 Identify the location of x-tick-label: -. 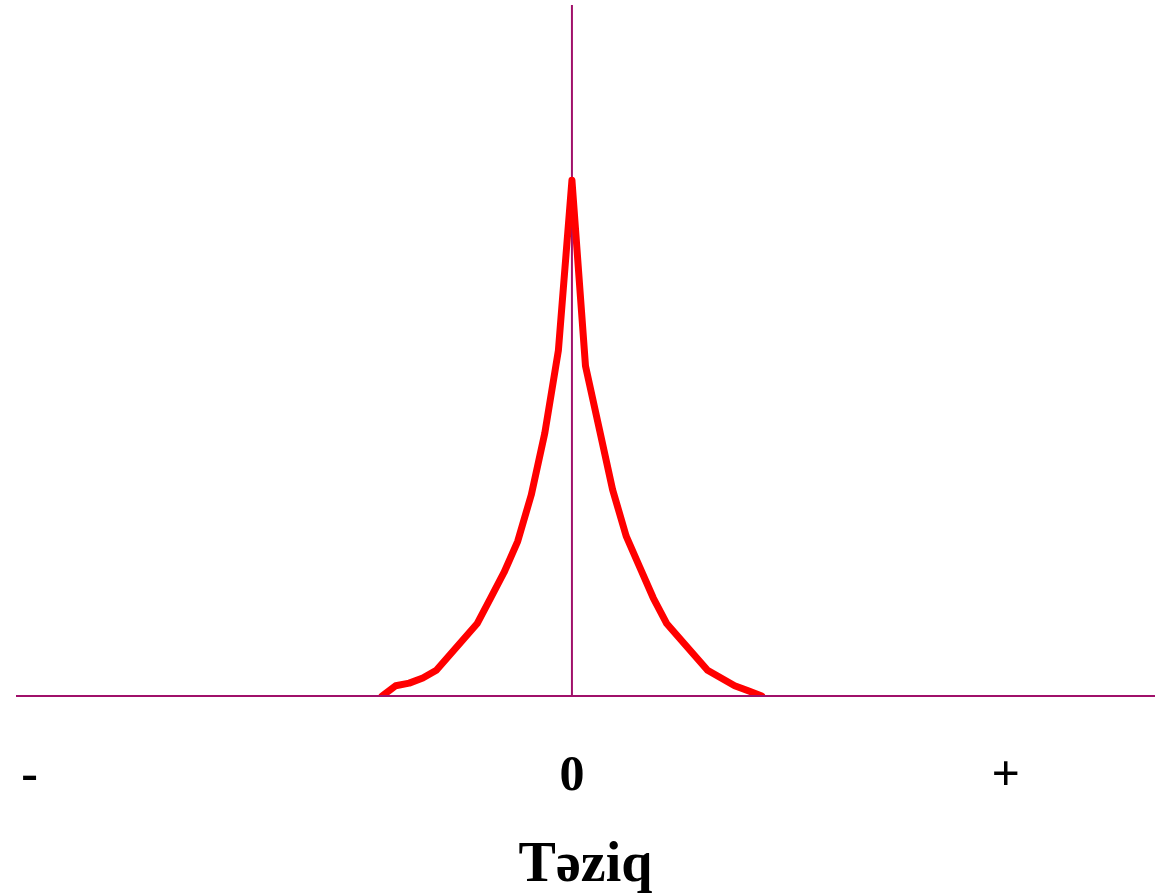
(29, 772).